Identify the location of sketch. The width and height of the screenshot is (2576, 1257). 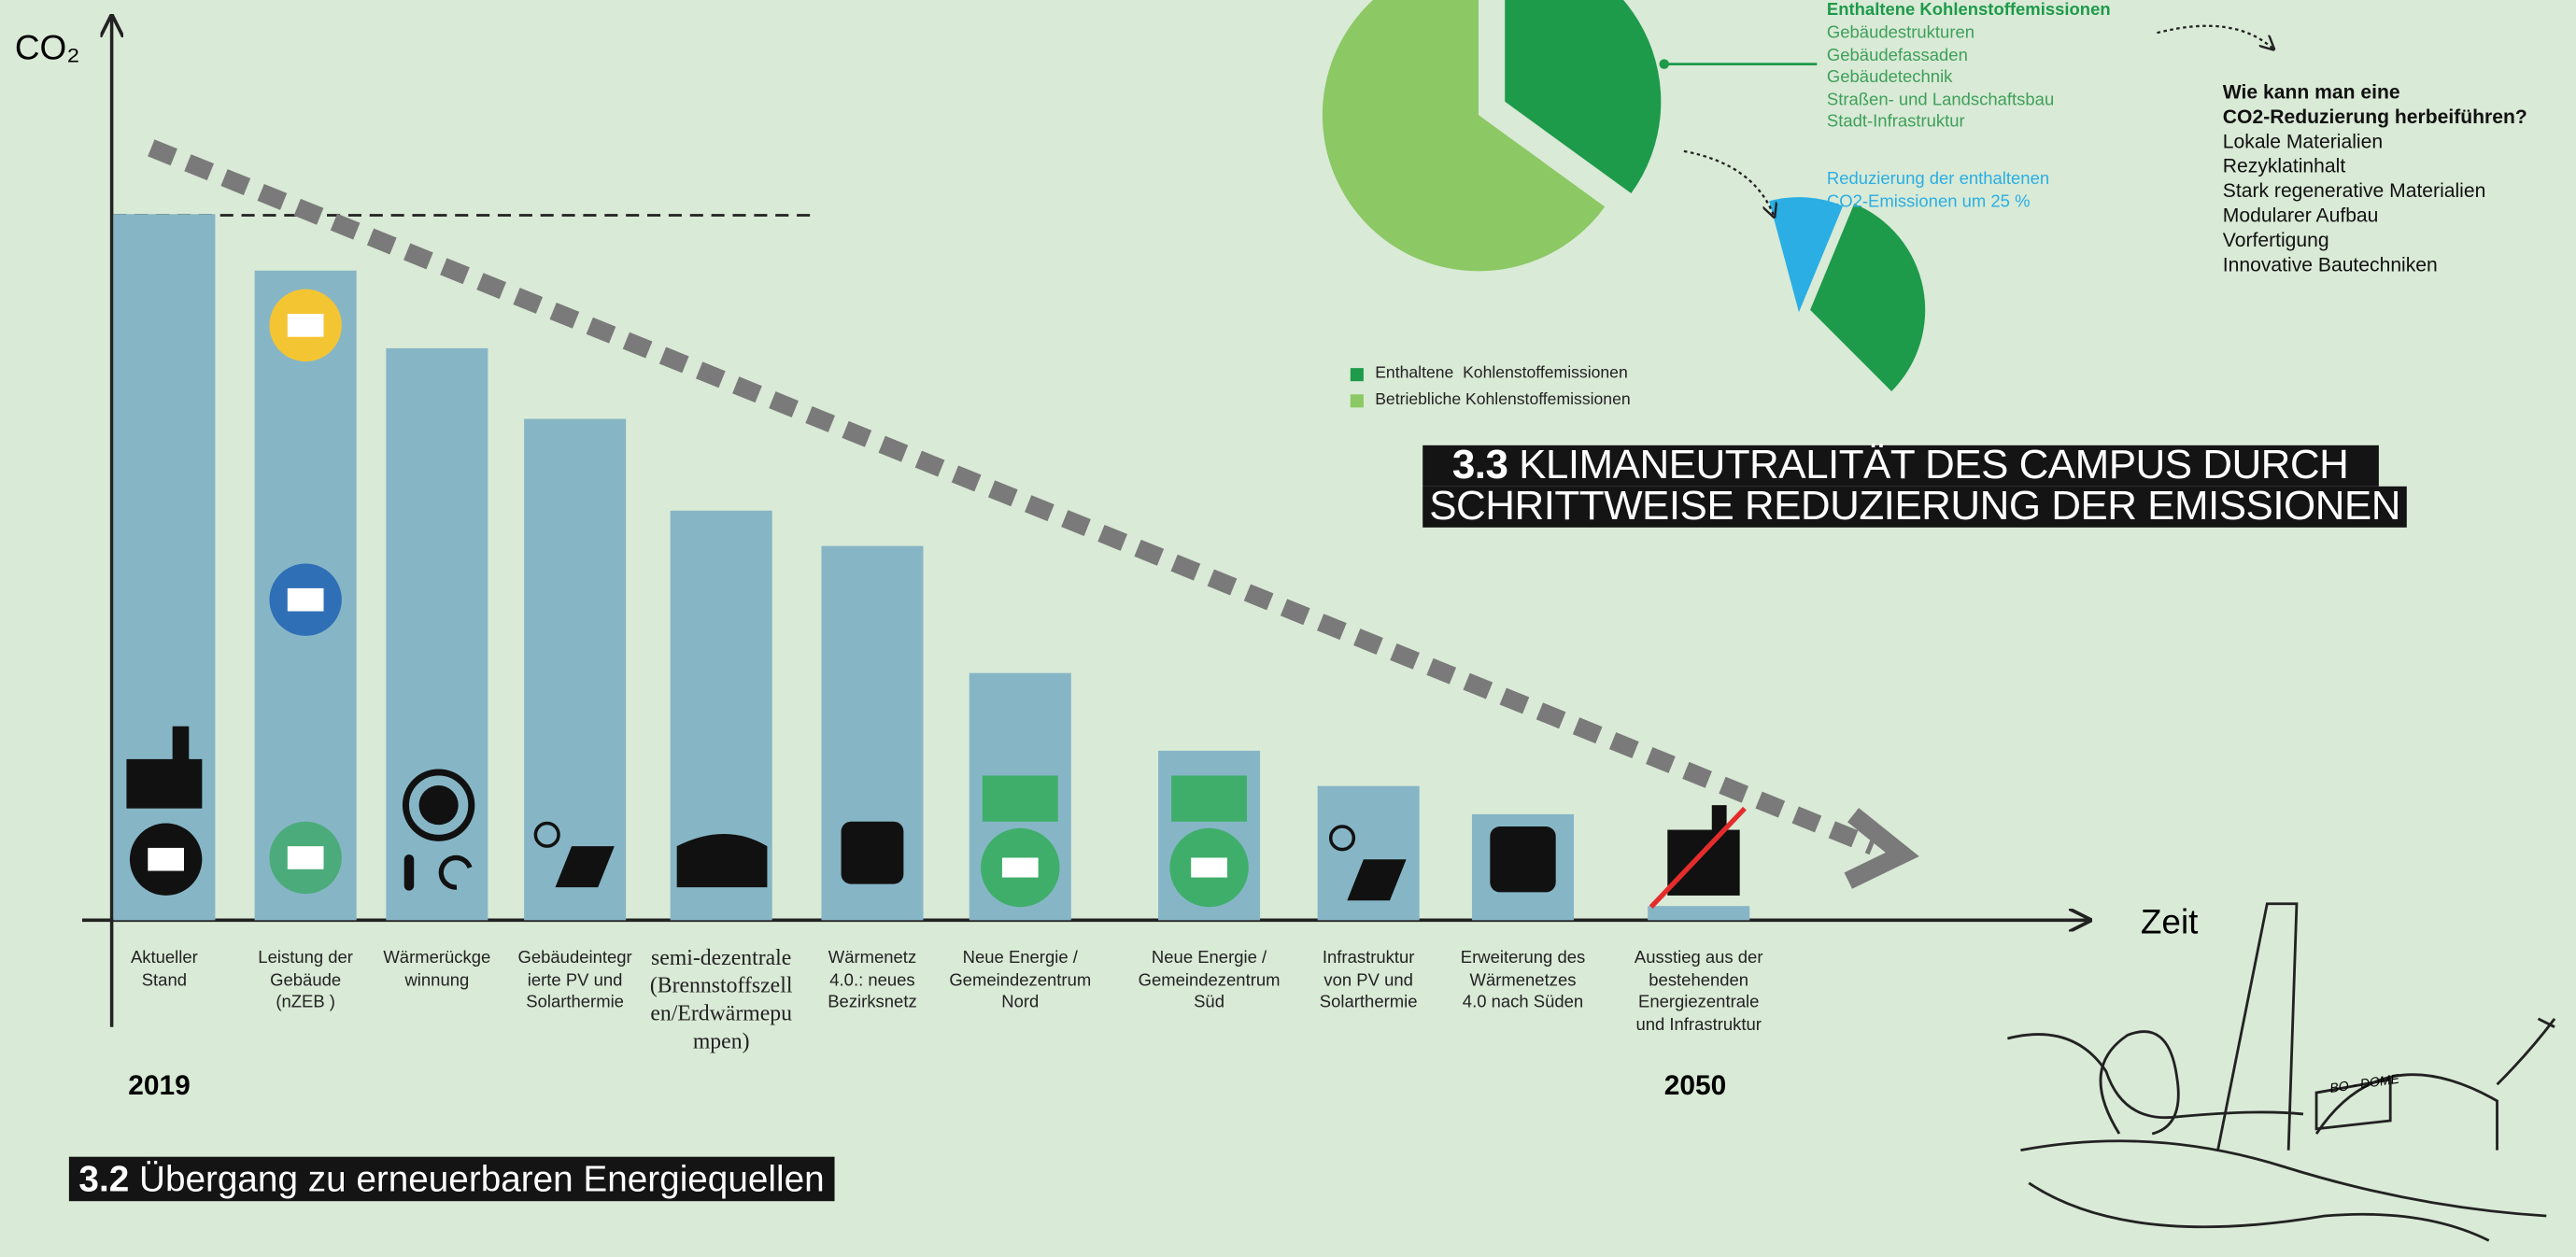
(2281, 1072).